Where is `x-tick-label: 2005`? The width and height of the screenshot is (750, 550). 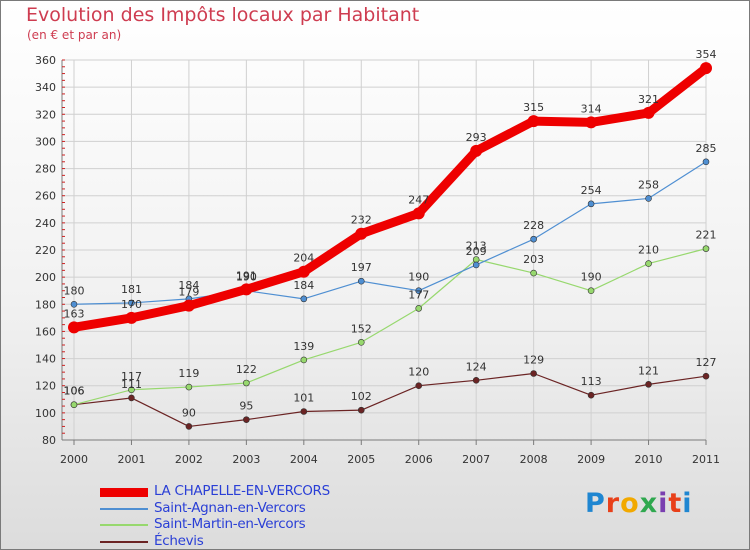 x-tick-label: 2005 is located at coordinates (361, 459).